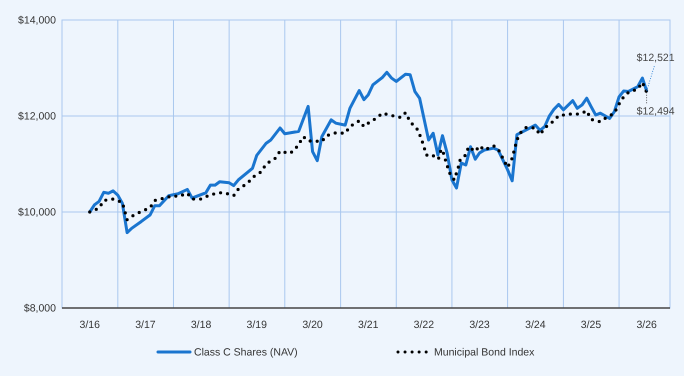 The width and height of the screenshot is (684, 376). Describe the element at coordinates (145, 325) in the screenshot. I see `x-tick-label: 3/17` at that location.